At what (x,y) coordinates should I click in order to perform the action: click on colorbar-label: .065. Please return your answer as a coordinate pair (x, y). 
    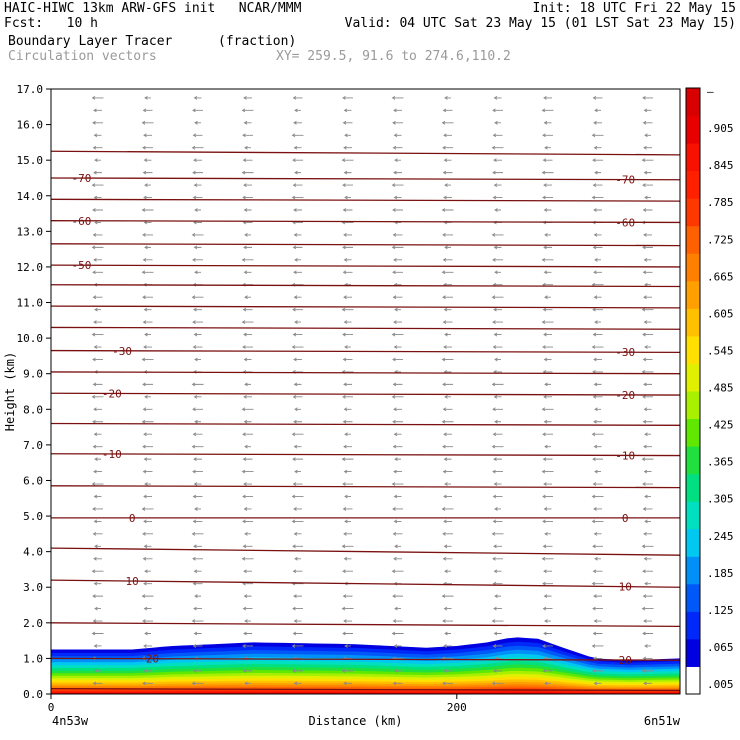
    Looking at the image, I should click on (720, 647).